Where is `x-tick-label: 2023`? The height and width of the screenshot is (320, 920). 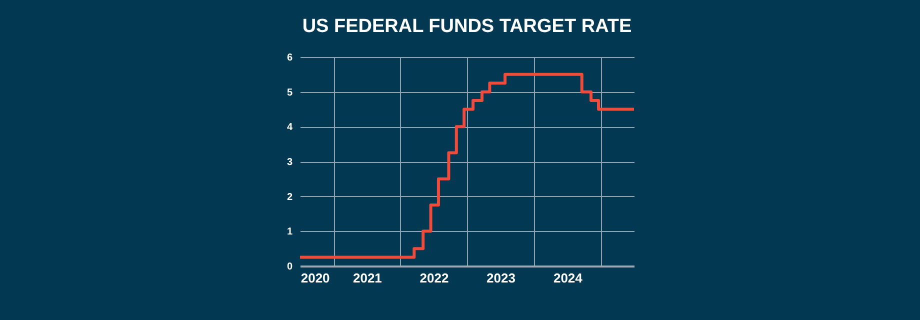
x-tick-label: 2023 is located at coordinates (501, 278).